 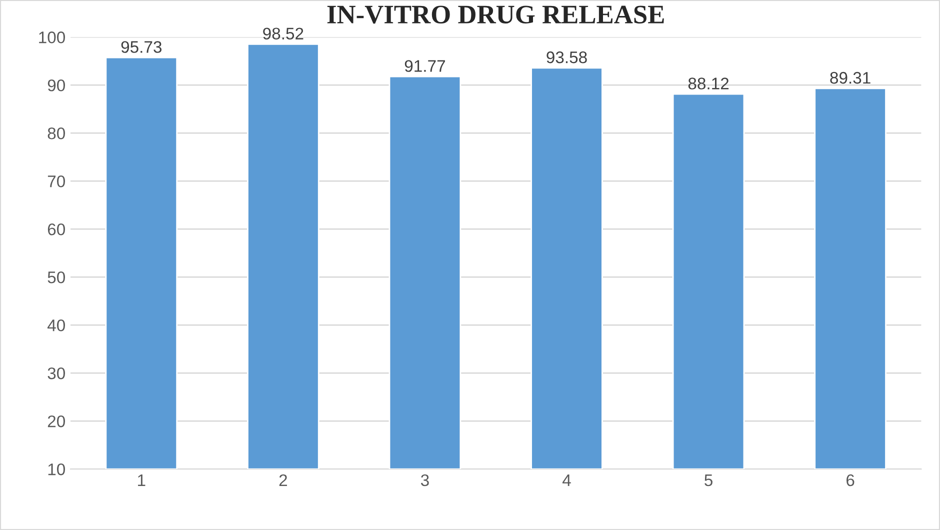 What do you see at coordinates (56, 181) in the screenshot?
I see `y-tick-label: 70` at bounding box center [56, 181].